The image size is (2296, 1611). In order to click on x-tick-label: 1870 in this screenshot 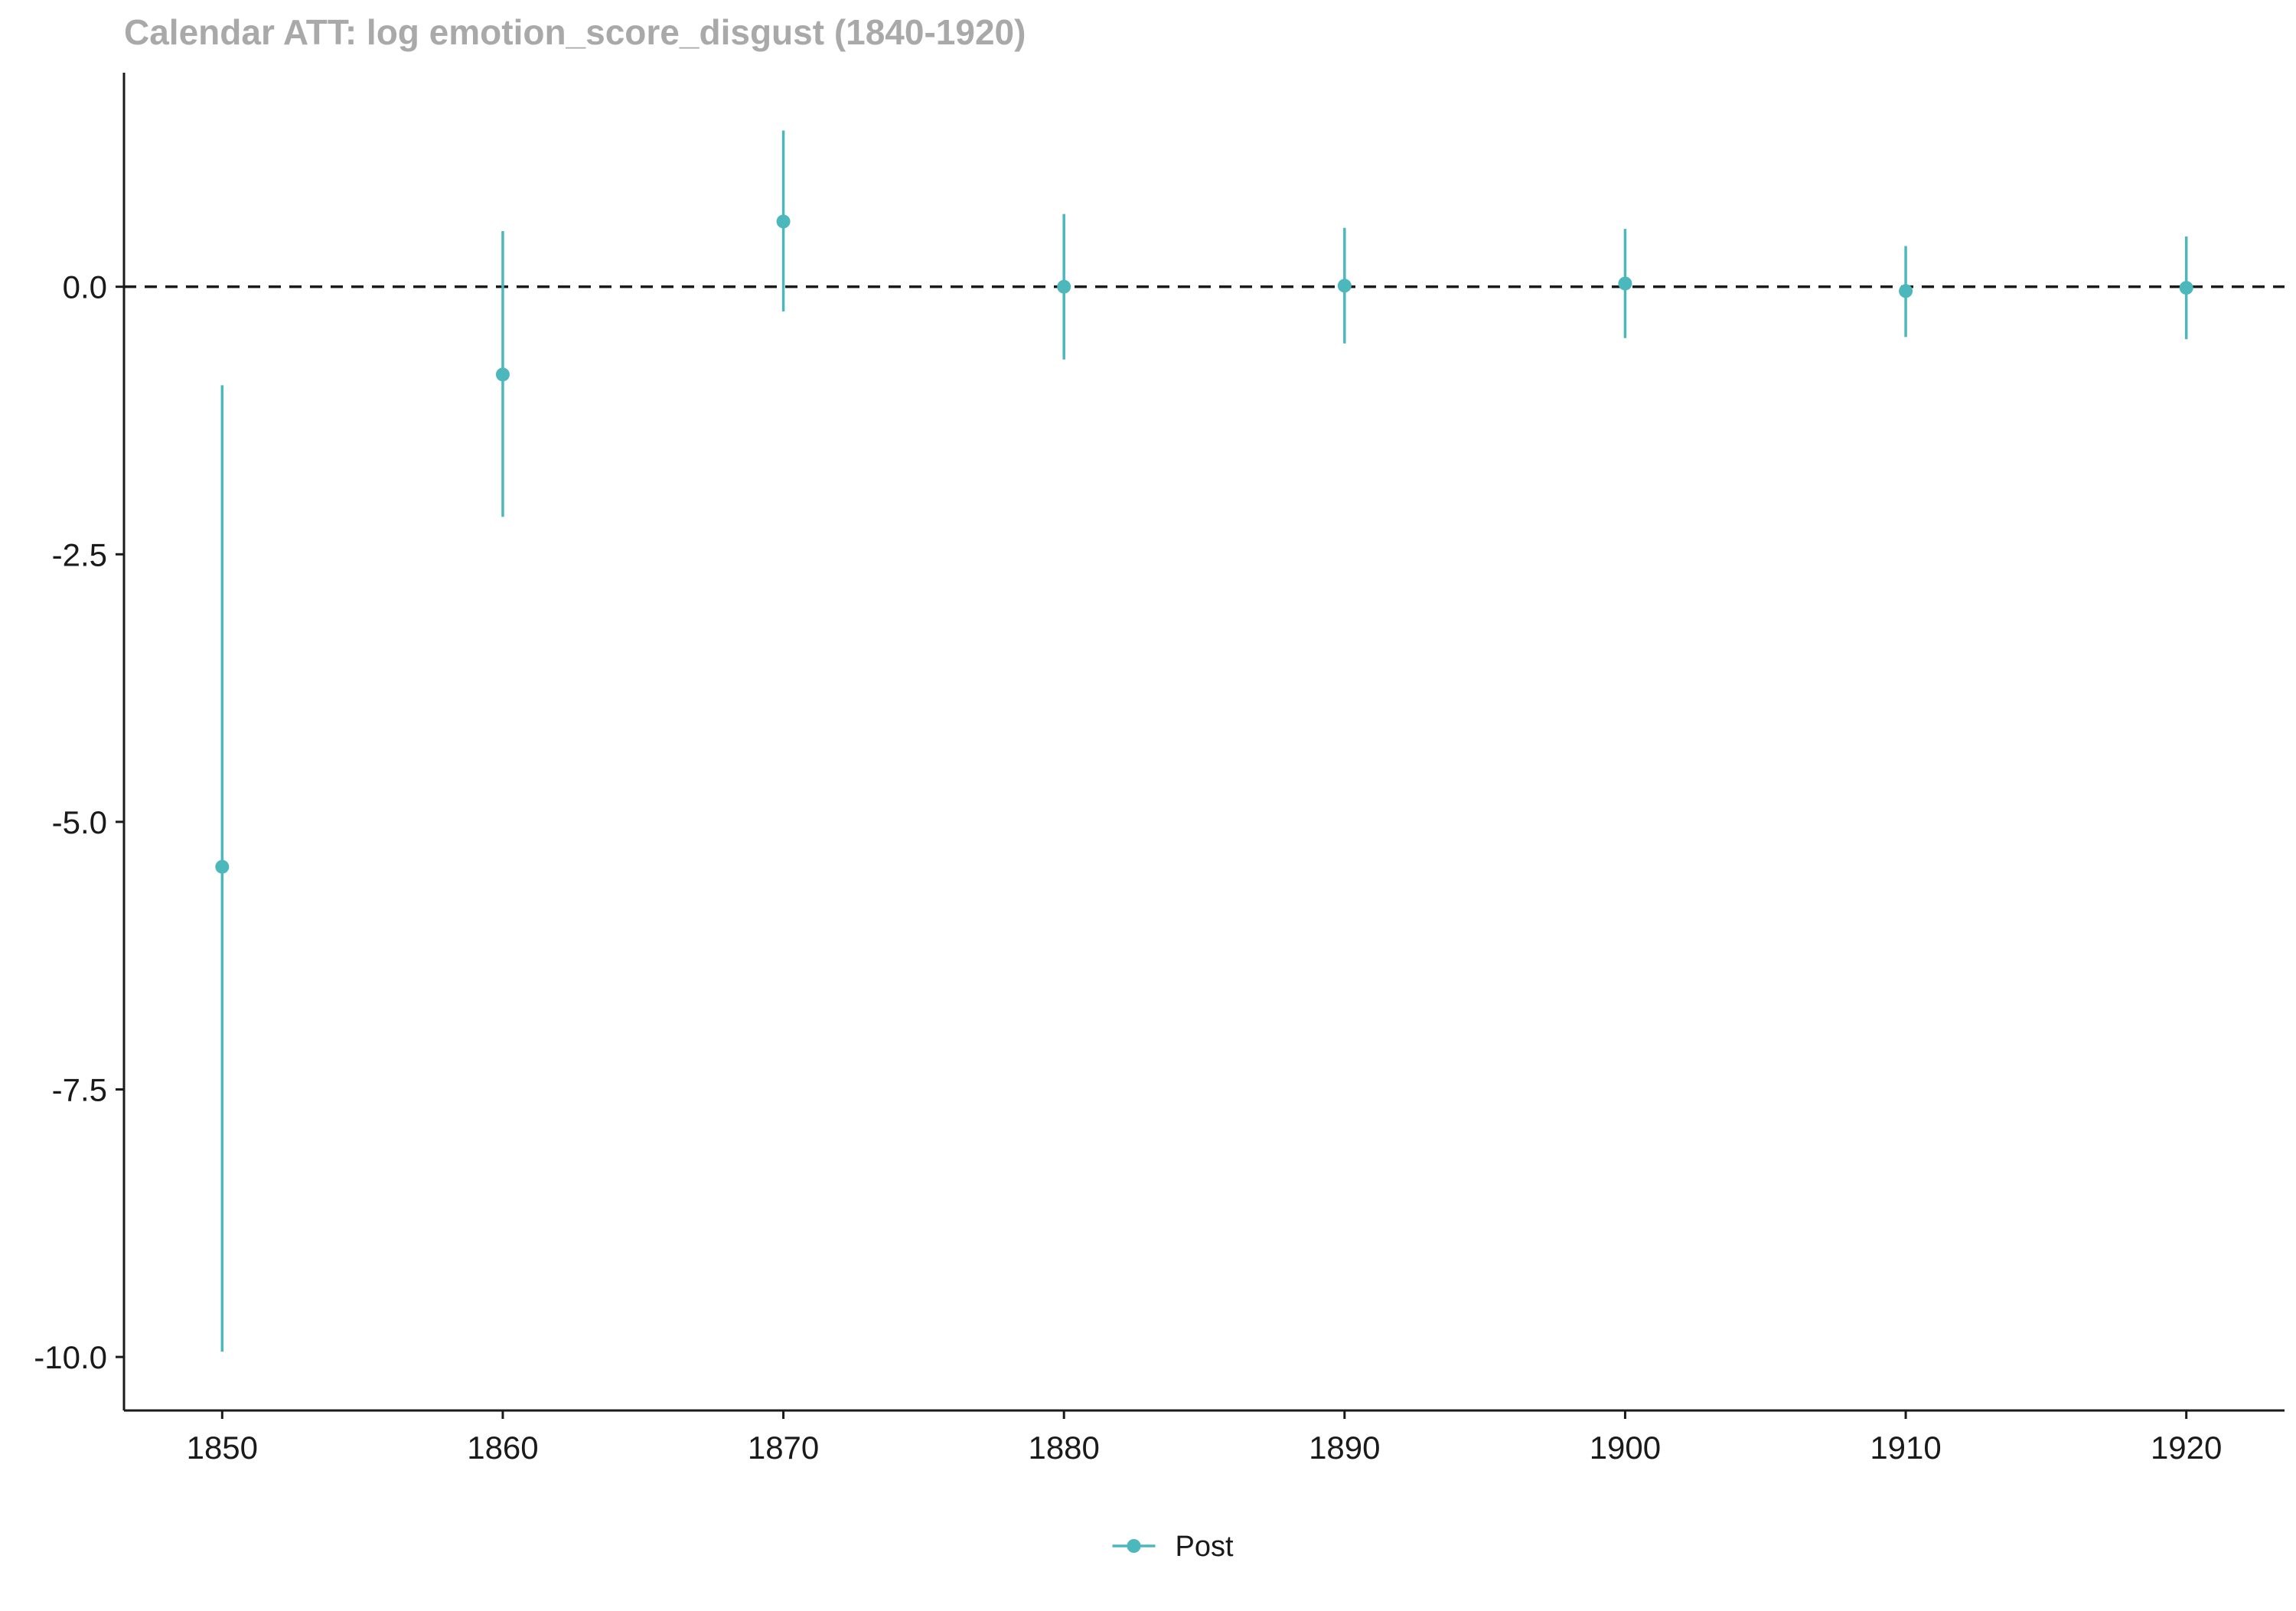, I will do `click(783, 1448)`.